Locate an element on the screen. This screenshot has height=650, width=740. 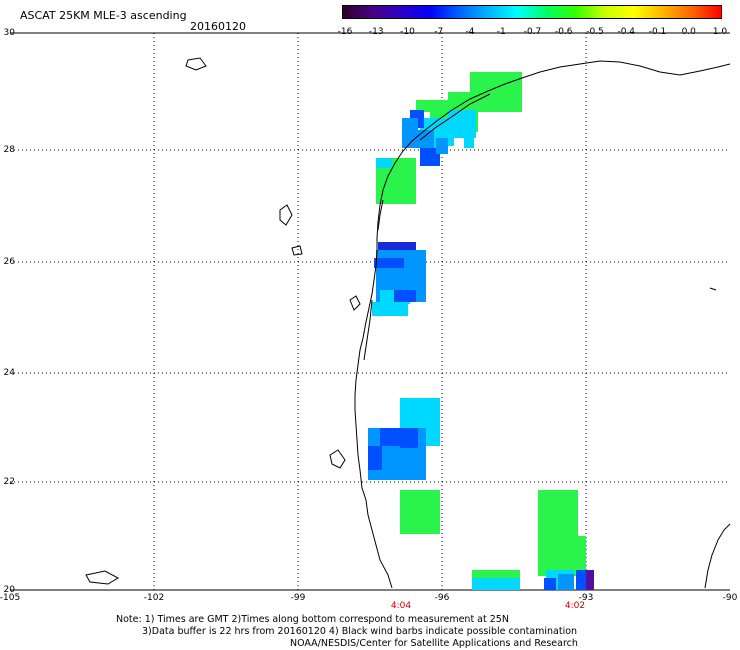
lat-label-22: 22 is located at coordinates (9, 482).